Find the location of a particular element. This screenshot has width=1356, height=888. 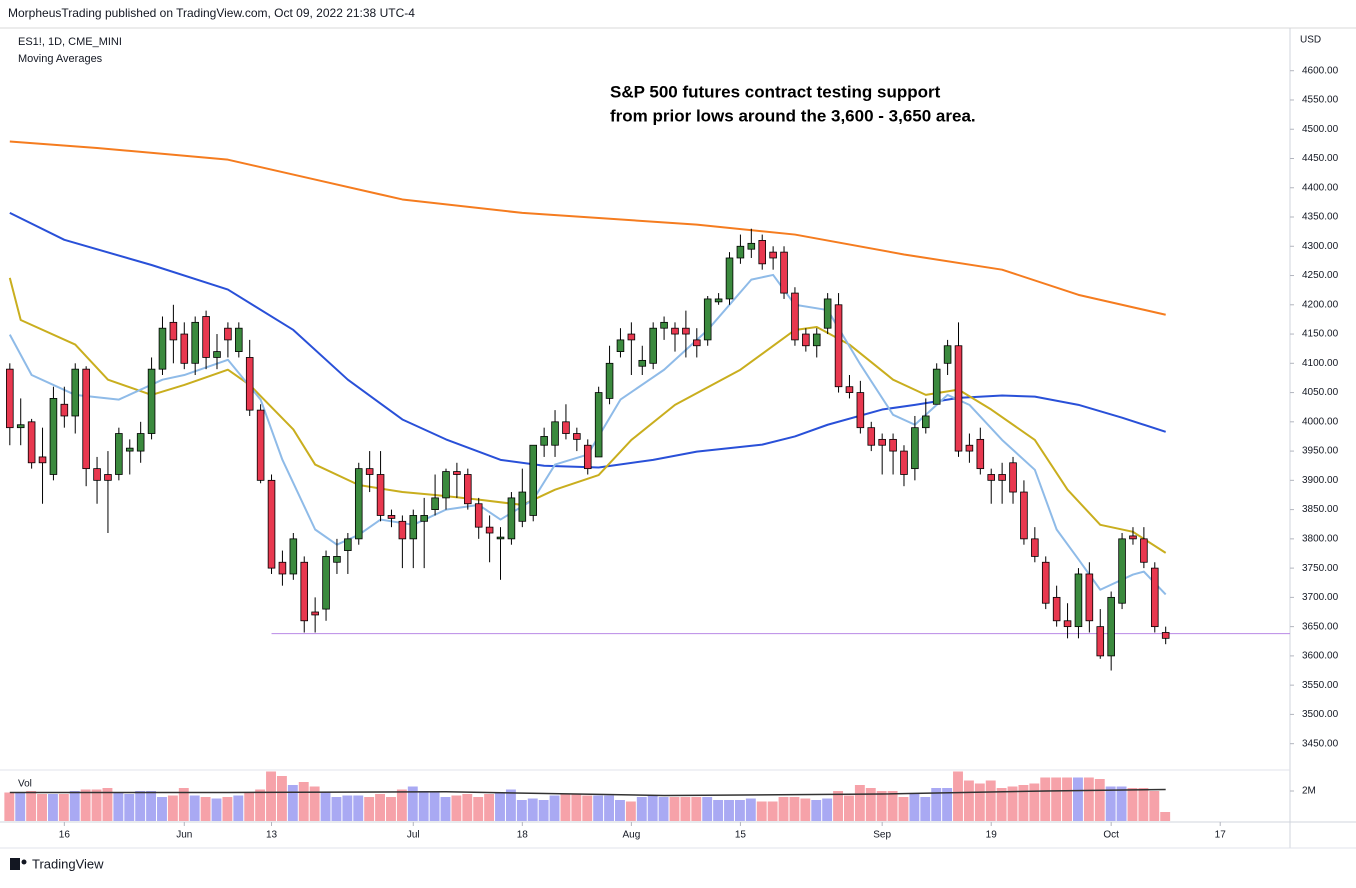

x-tick-label: Aug is located at coordinates (631, 835).